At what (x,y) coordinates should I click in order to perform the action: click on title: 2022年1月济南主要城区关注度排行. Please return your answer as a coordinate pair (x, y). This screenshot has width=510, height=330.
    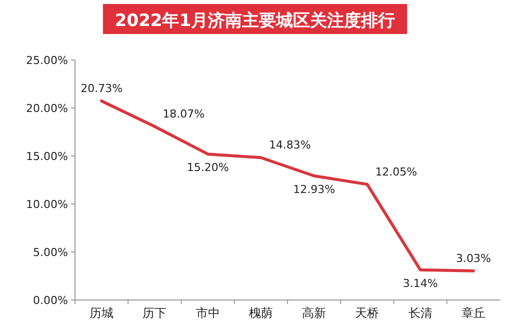
    Looking at the image, I should click on (255, 19).